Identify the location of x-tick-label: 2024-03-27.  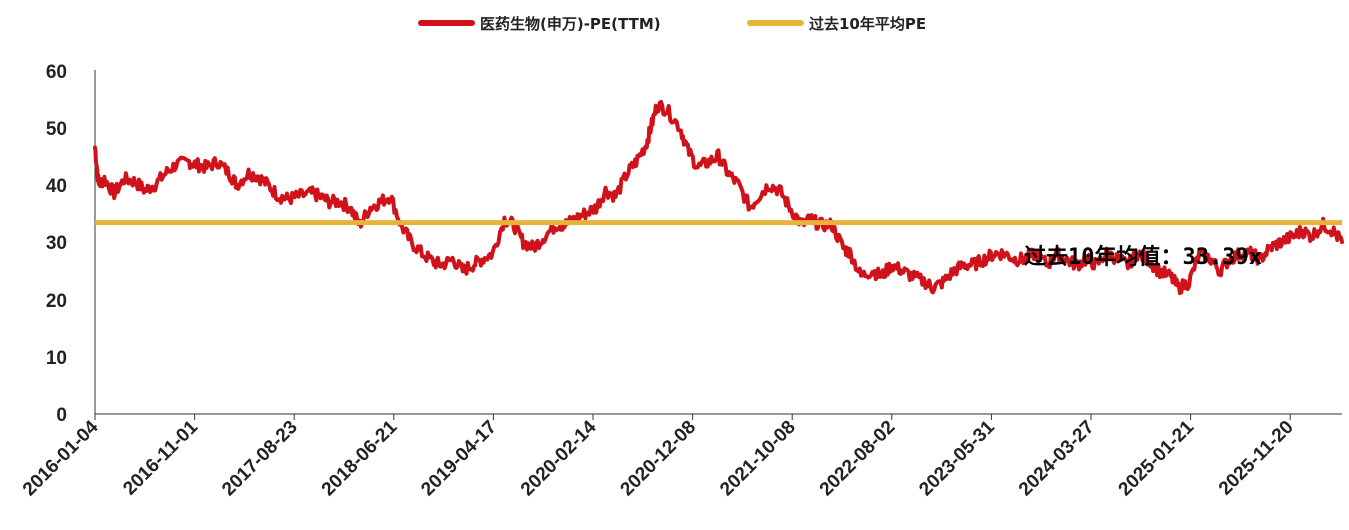
(1057, 459).